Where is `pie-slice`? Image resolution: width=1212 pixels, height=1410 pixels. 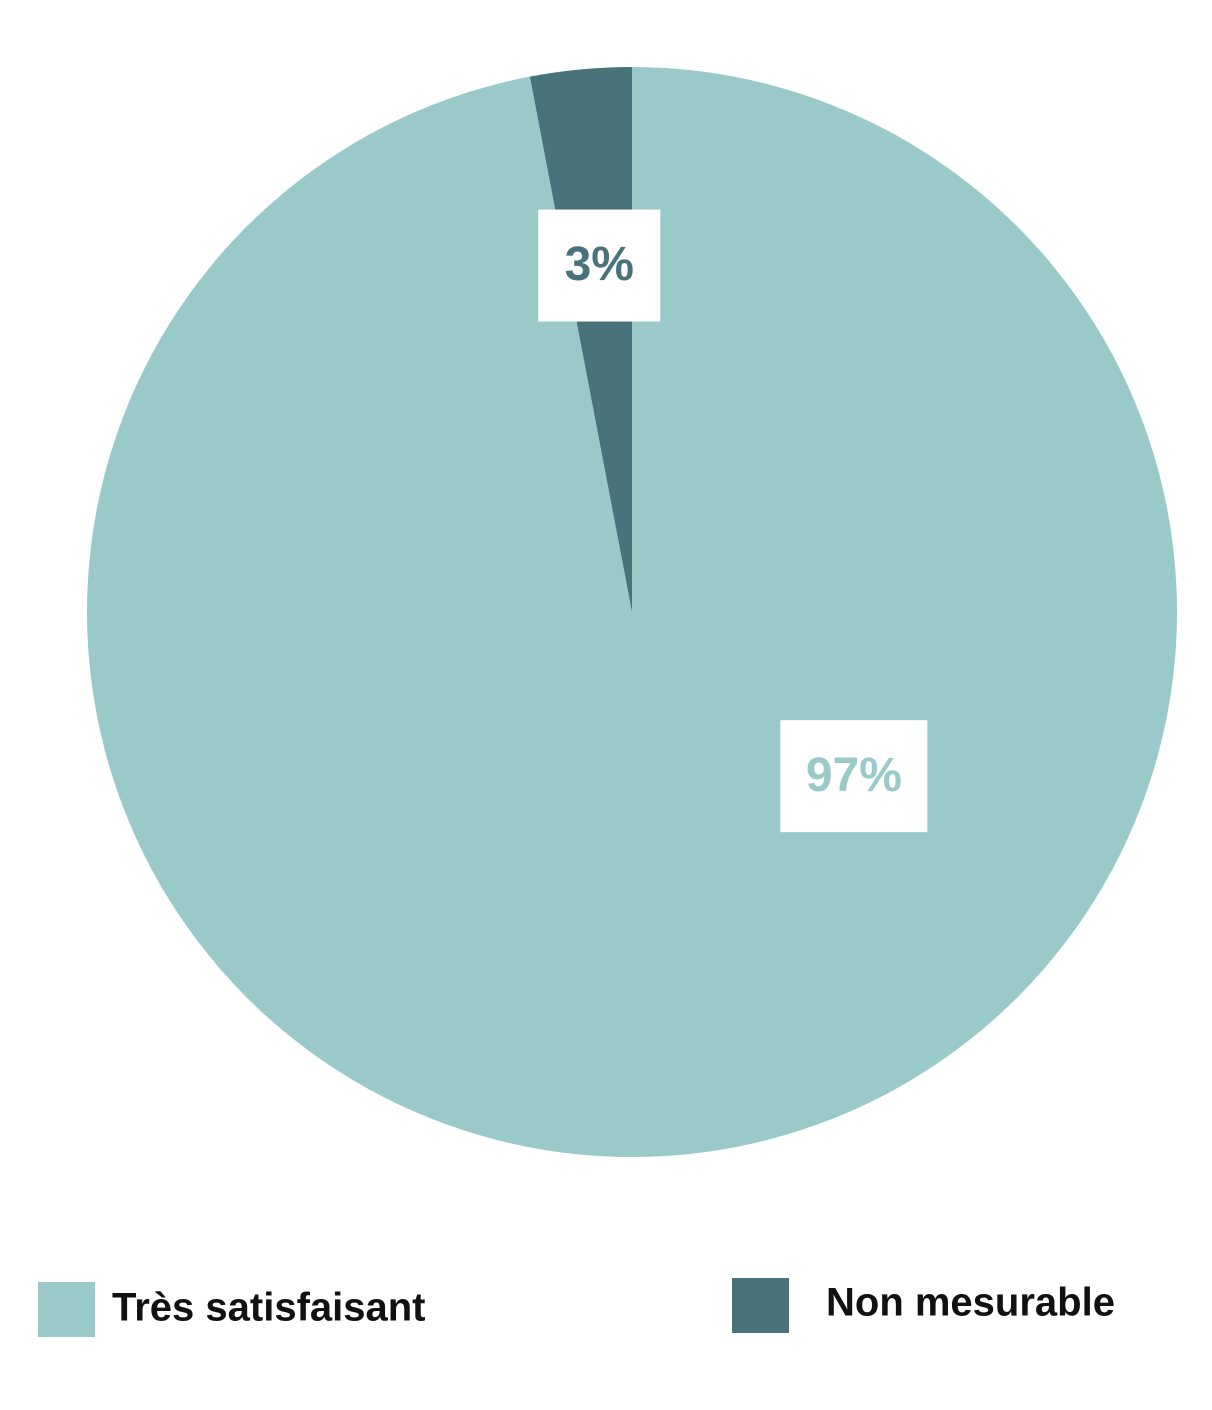 pie-slice is located at coordinates (580, 339).